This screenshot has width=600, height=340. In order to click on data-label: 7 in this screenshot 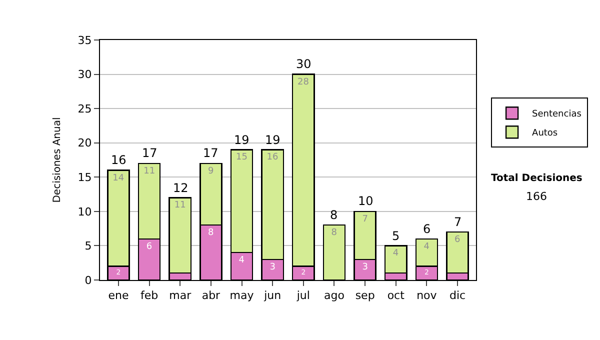, I will do `click(365, 219)`.